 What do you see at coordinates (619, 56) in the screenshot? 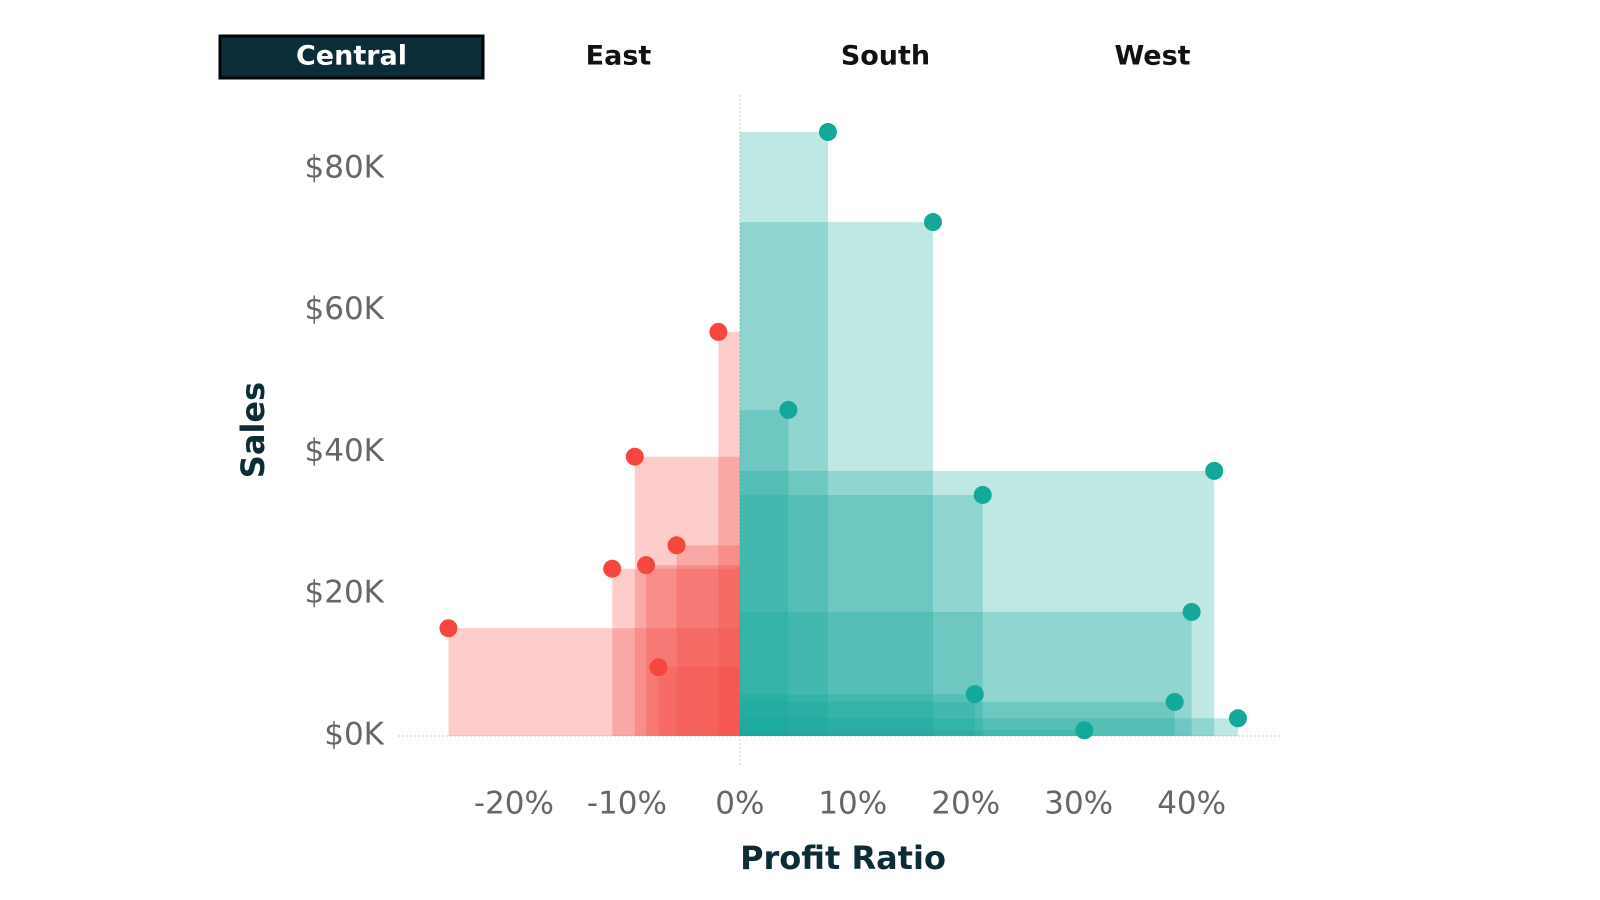
I see `tab-label: East` at bounding box center [619, 56].